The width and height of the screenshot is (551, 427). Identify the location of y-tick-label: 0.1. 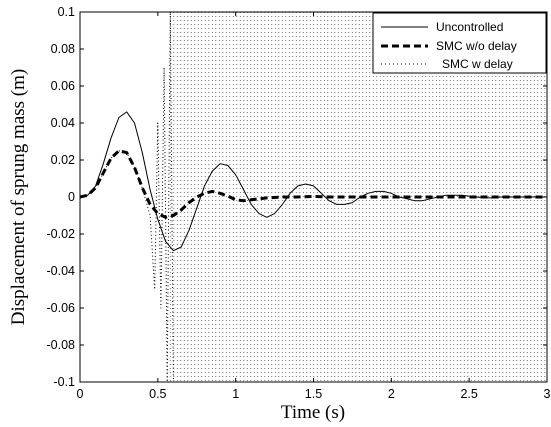
(66, 12).